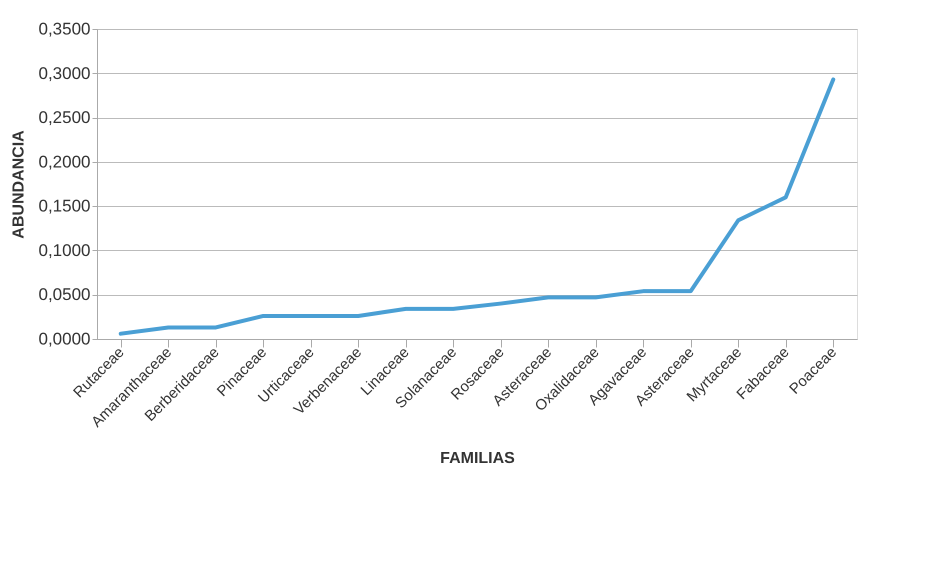  I want to click on y-tick-label: 0,0500, so click(64, 294).